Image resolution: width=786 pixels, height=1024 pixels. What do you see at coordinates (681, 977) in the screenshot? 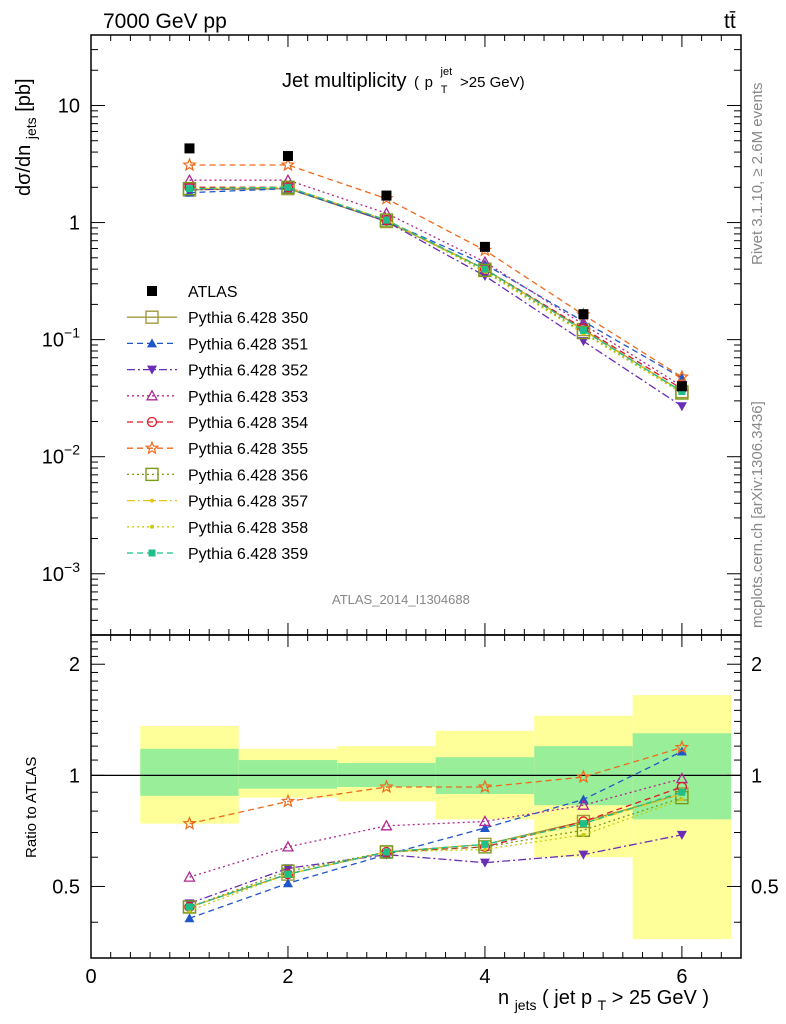
I see `x-tick-label: 6` at bounding box center [681, 977].